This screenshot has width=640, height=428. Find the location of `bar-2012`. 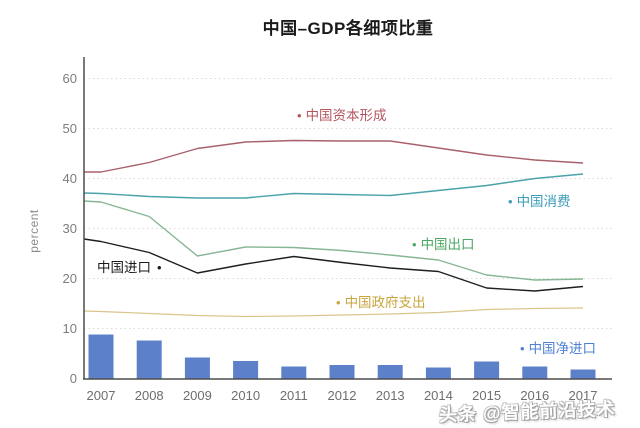

bar-2012 is located at coordinates (342, 372).